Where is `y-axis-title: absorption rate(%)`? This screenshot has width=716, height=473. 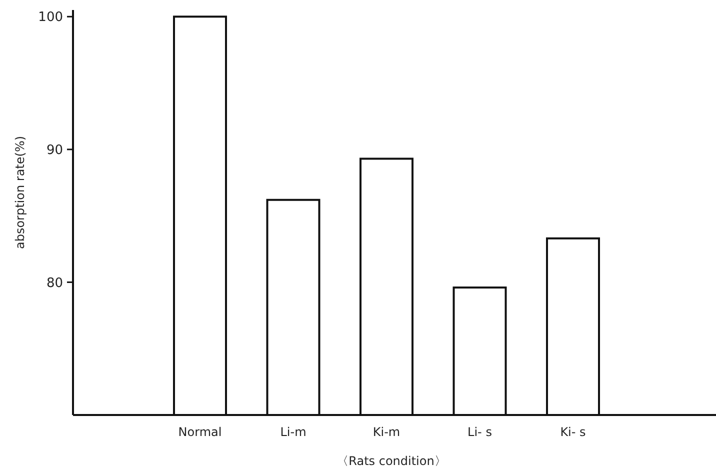 y-axis-title: absorption rate(%) is located at coordinates (20, 193).